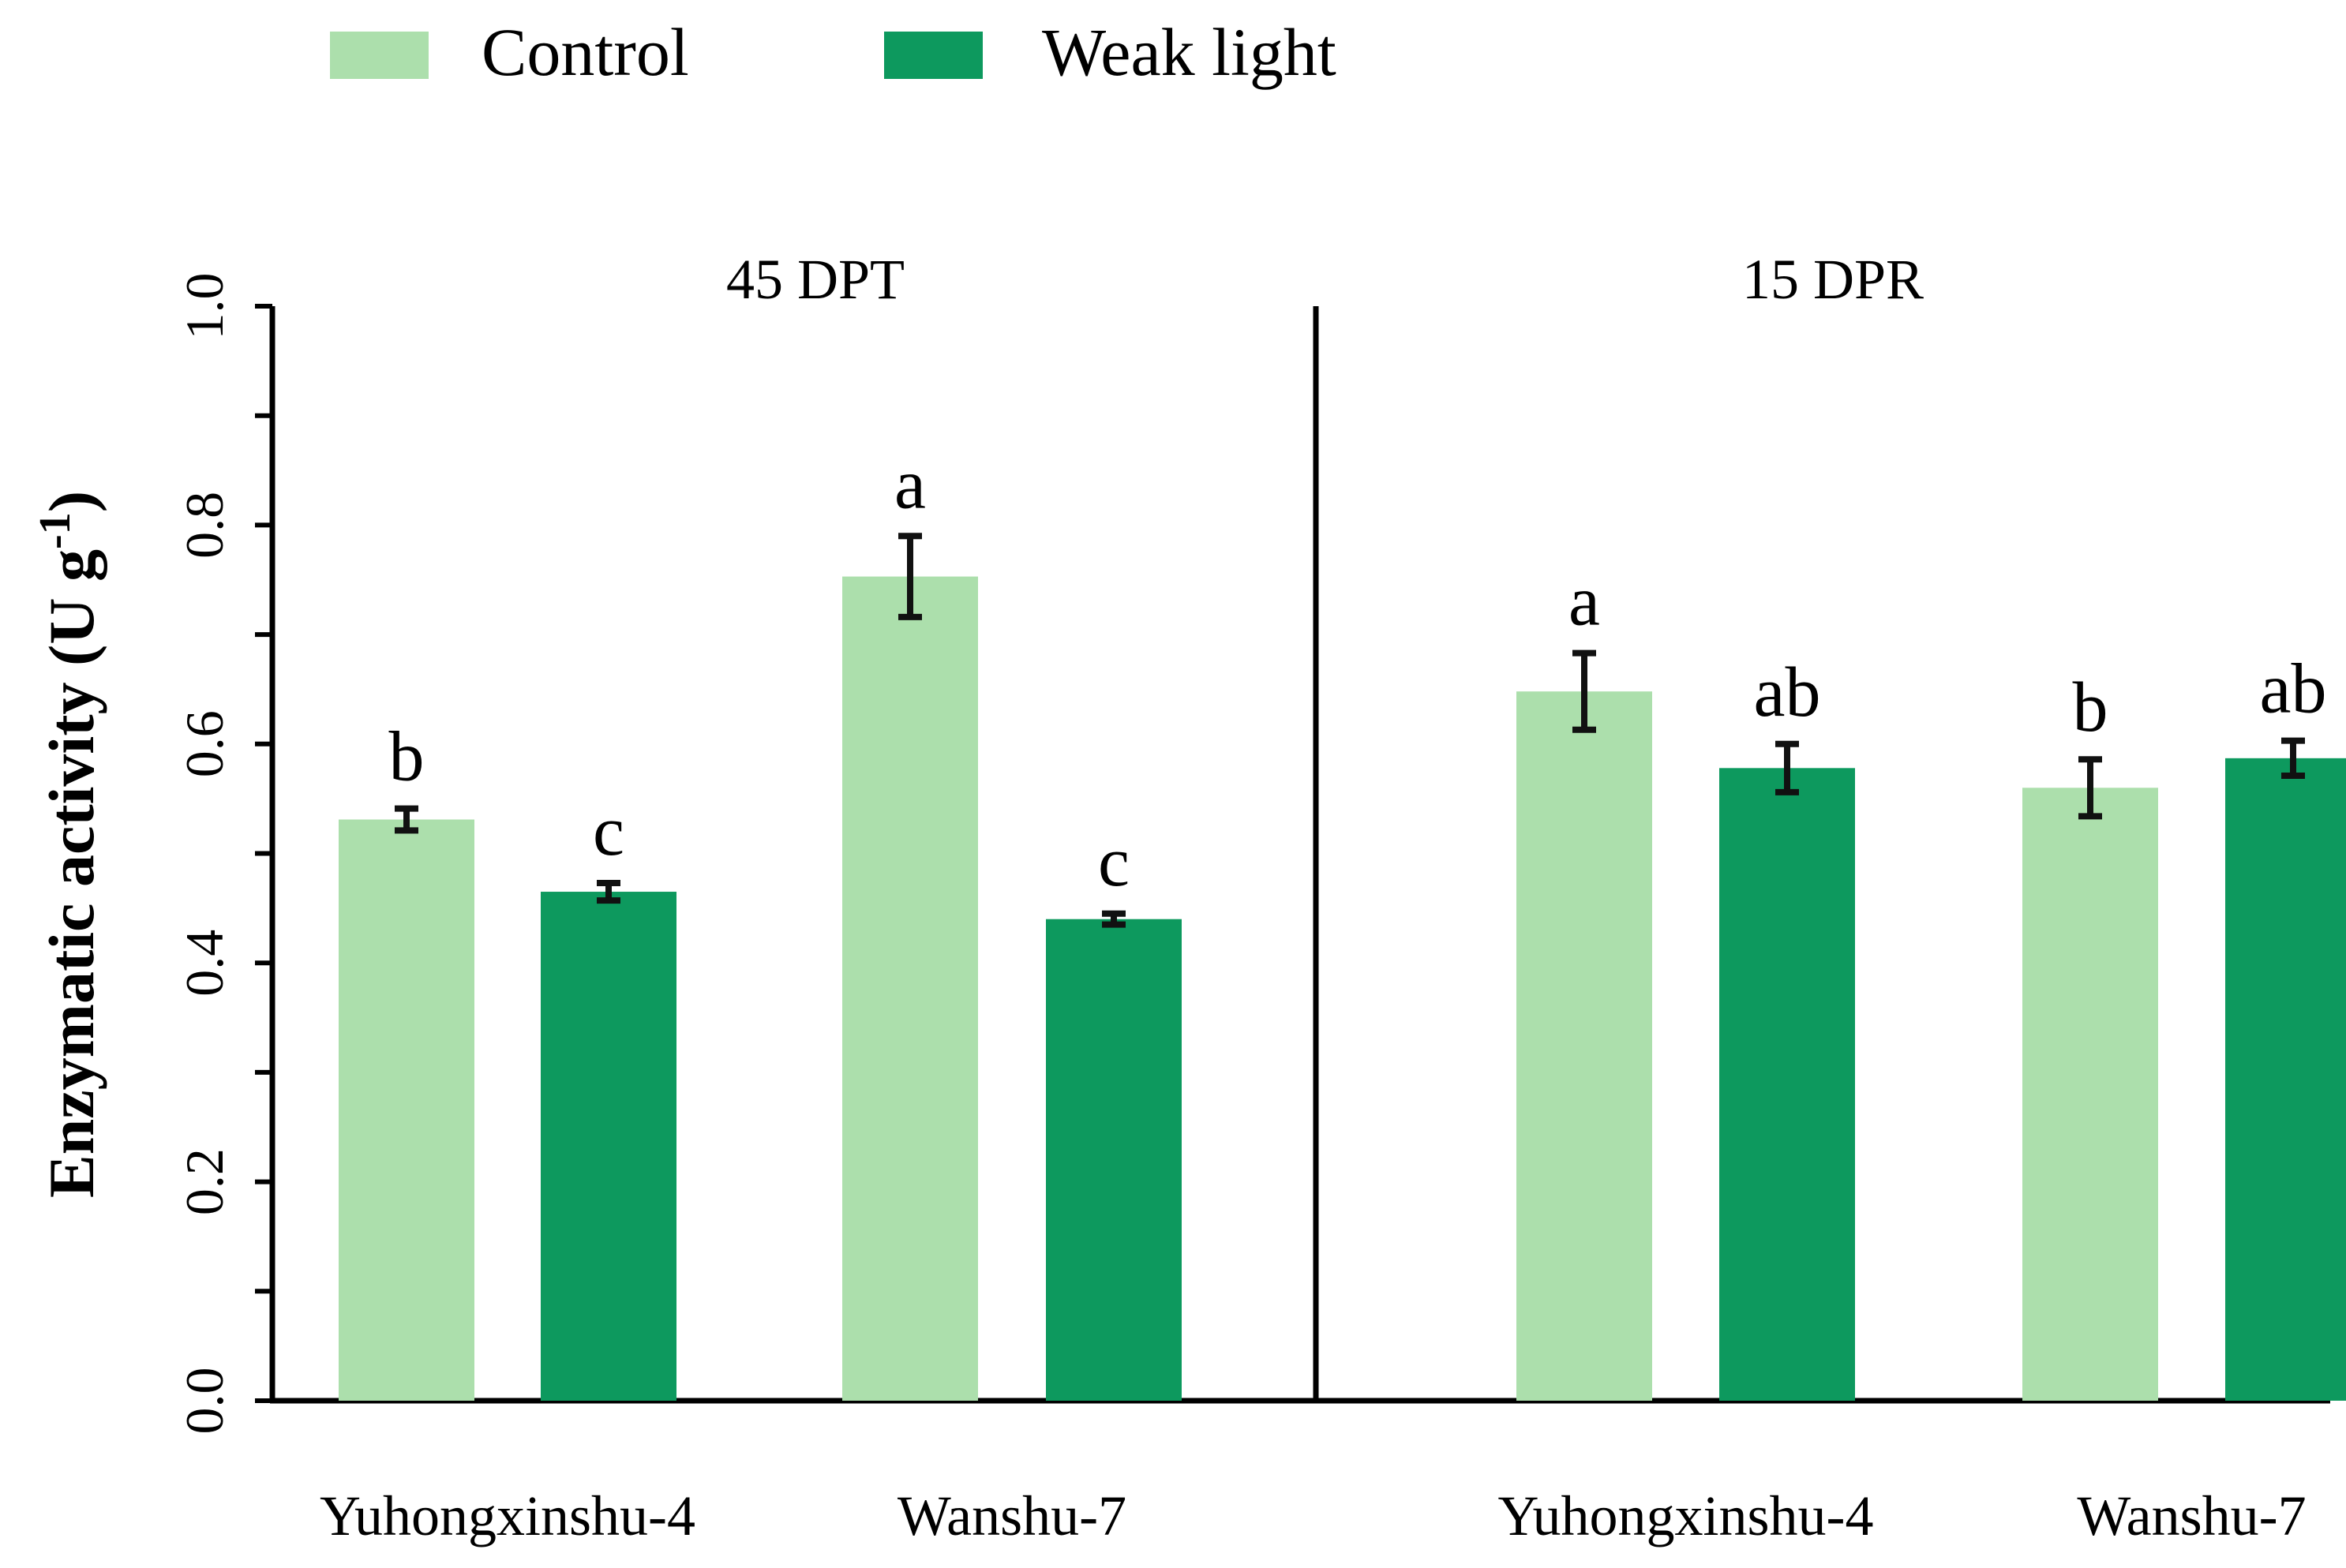 The width and height of the screenshot is (2346, 1568). I want to click on y-tick-label: 0.4, so click(204, 964).